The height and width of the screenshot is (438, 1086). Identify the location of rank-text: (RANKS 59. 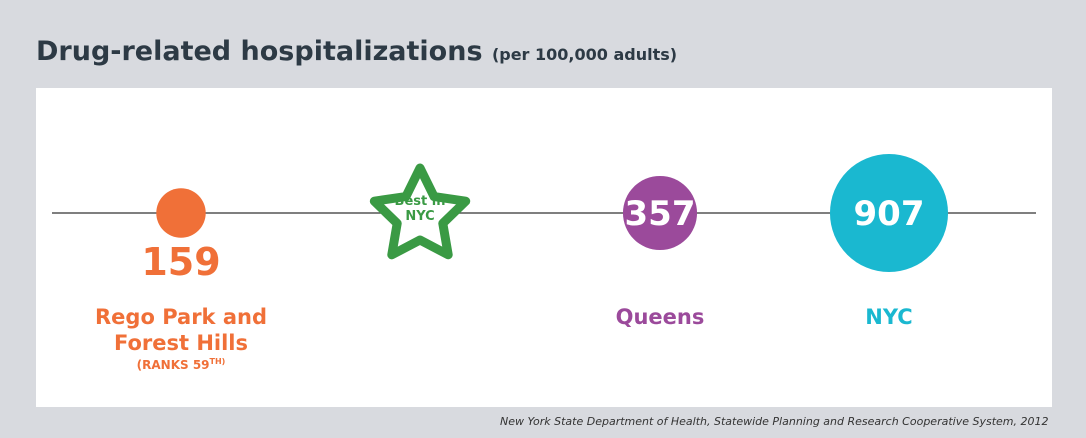
(173, 365).